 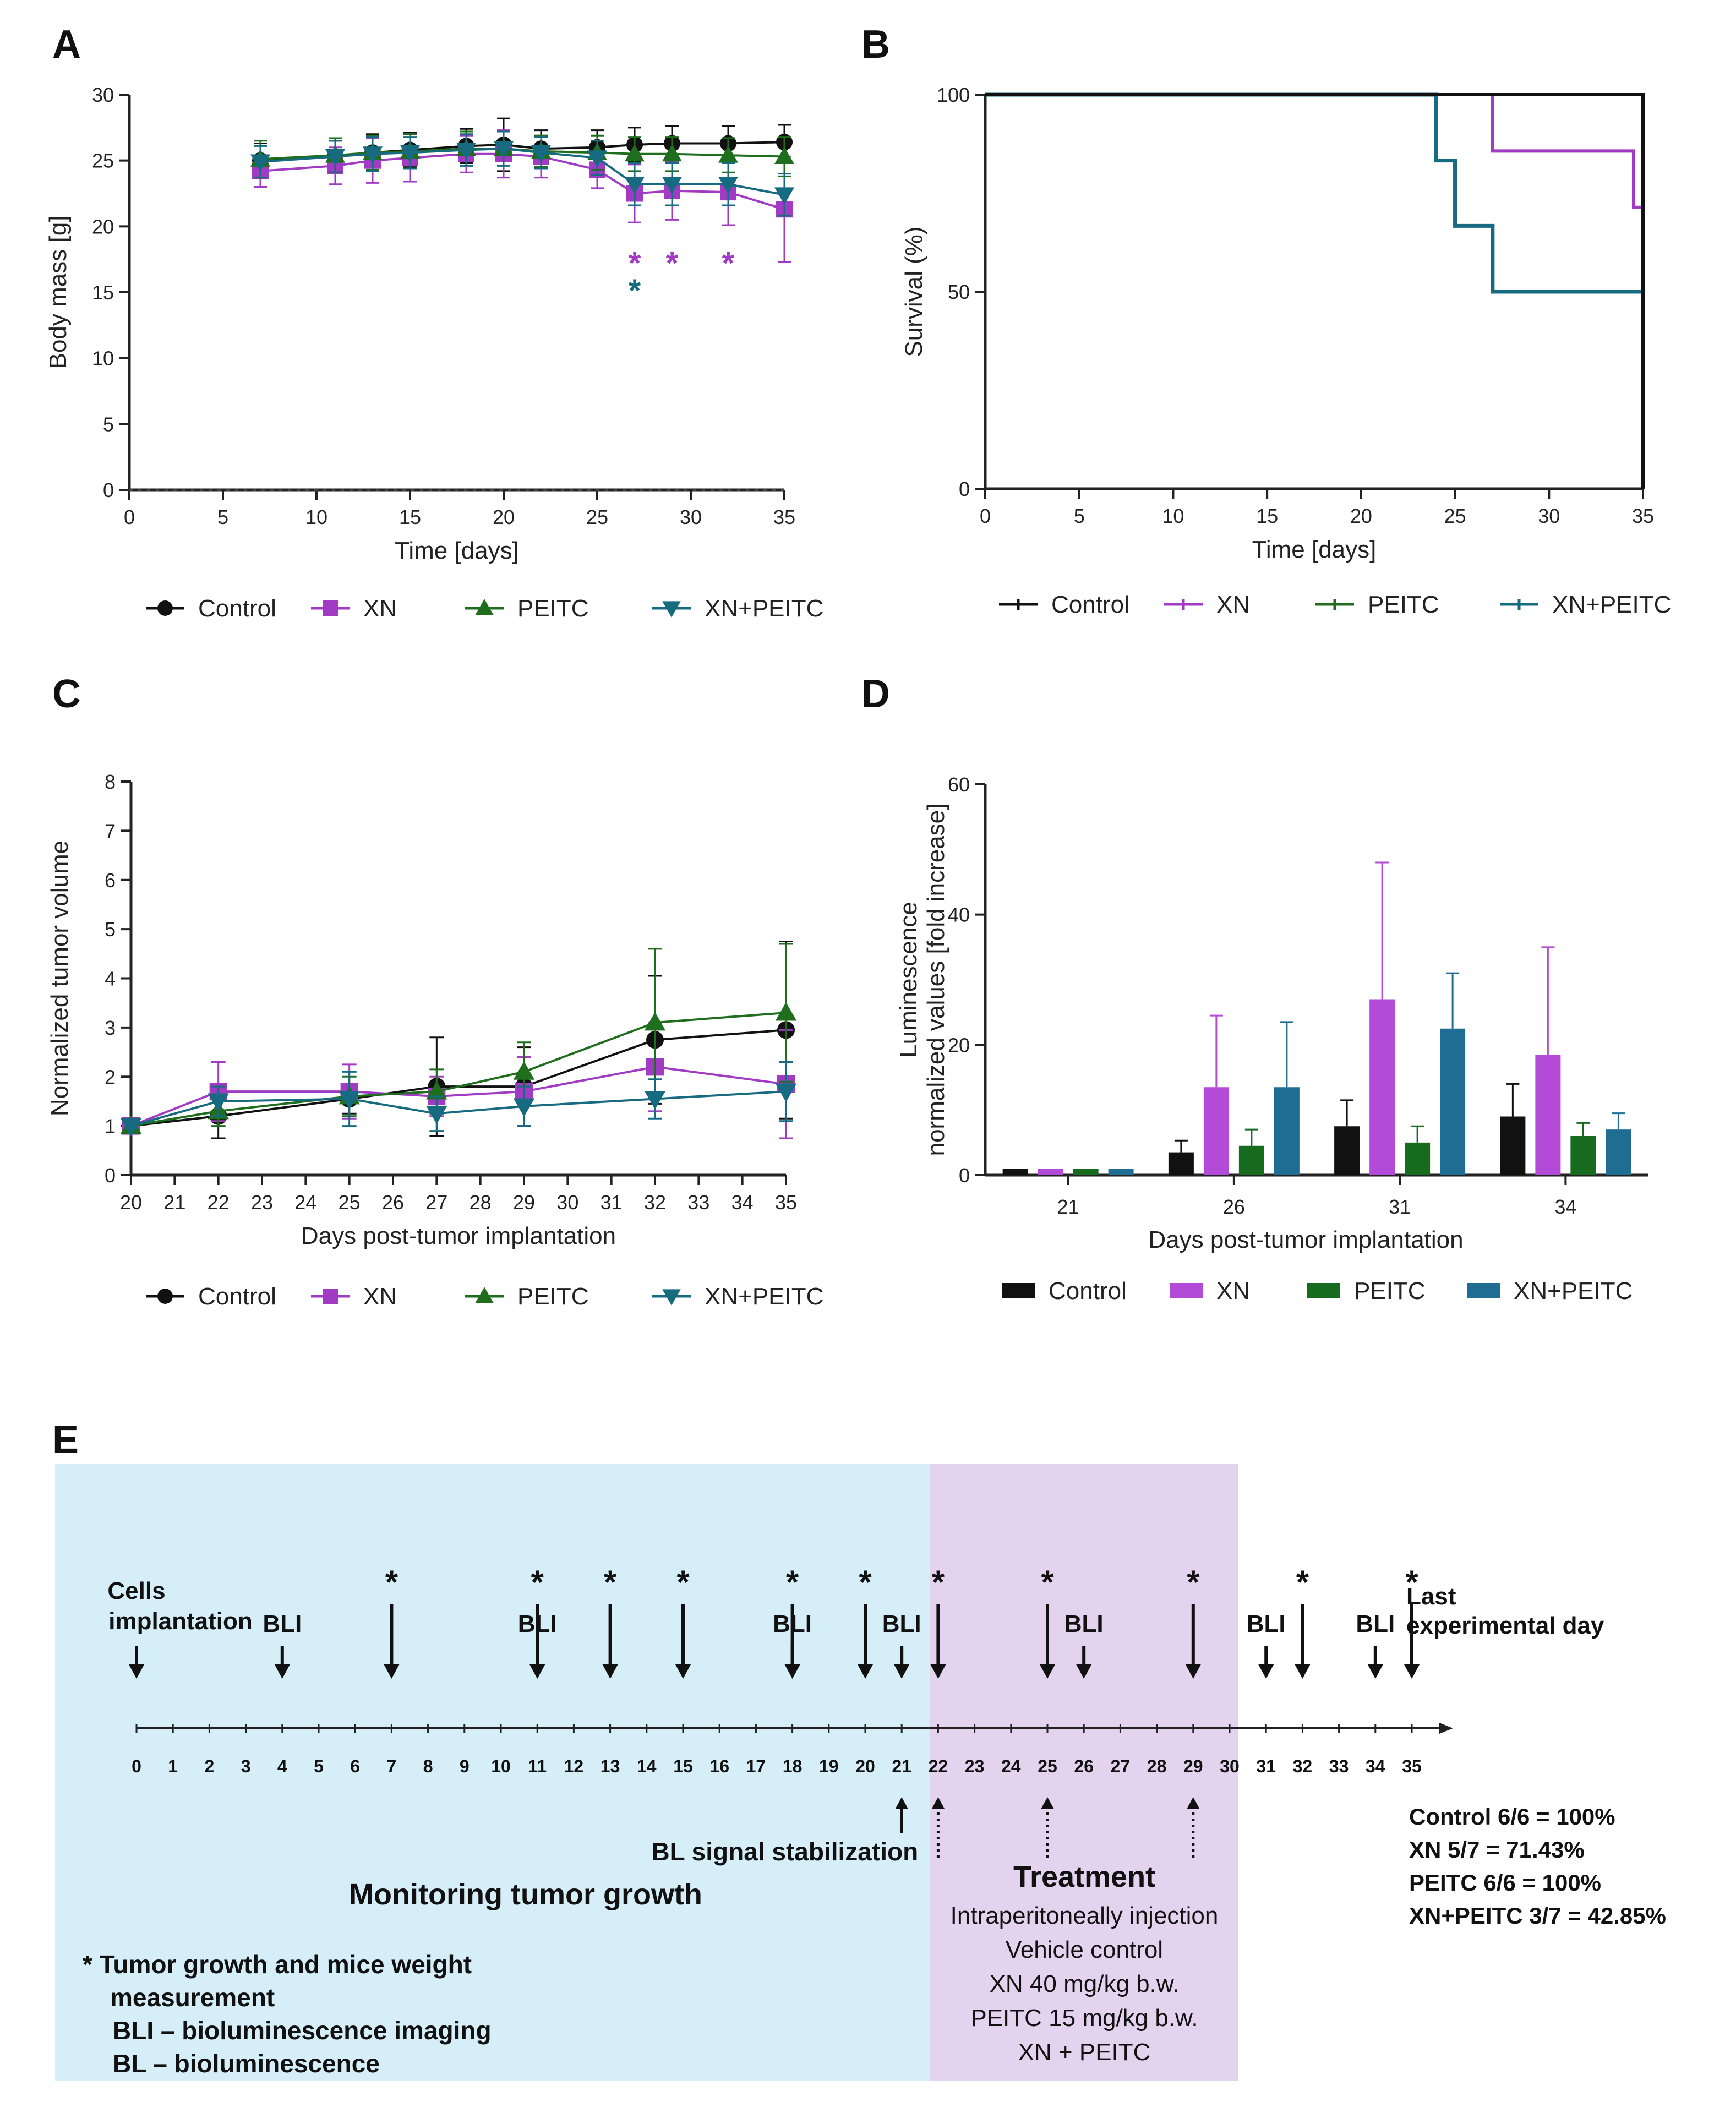 I want to click on x-tick-label: 0, so click(x=986, y=516).